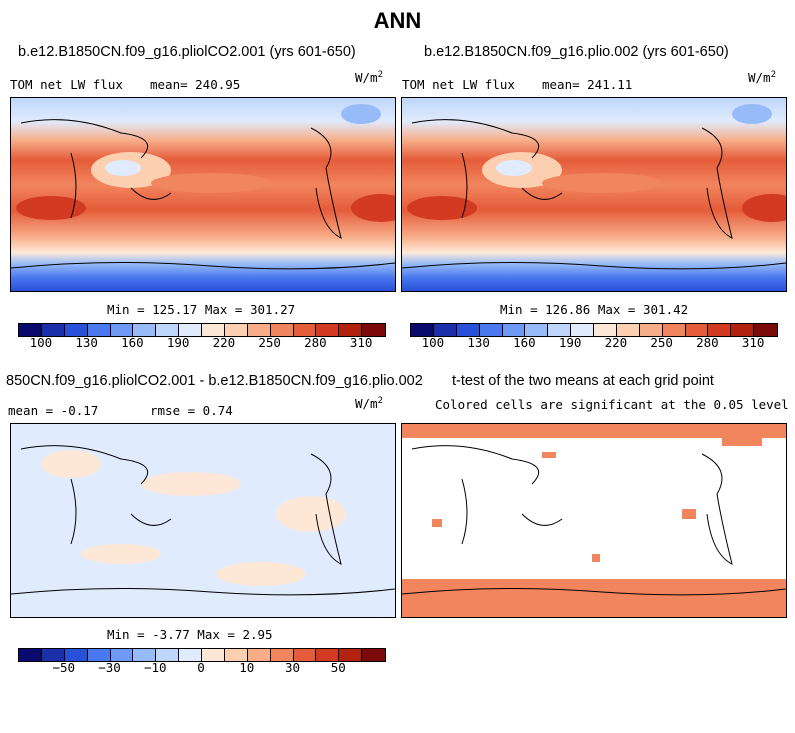 Image resolution: width=795 pixels, height=733 pixels. I want to click on panel4-map-field, so click(594, 520).